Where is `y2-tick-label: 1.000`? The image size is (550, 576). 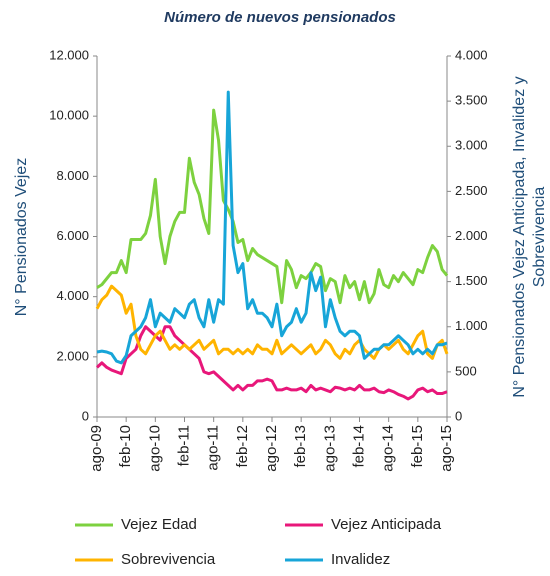 y2-tick-label: 1.000 is located at coordinates (471, 325).